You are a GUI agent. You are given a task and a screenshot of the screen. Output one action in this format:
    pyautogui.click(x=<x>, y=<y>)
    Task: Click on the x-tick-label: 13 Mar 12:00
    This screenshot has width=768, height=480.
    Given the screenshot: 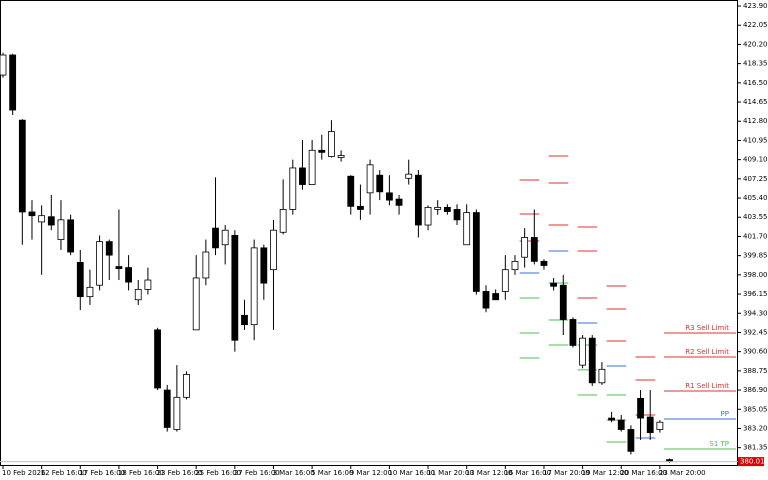 What is the action you would take?
    pyautogui.click(x=489, y=473)
    